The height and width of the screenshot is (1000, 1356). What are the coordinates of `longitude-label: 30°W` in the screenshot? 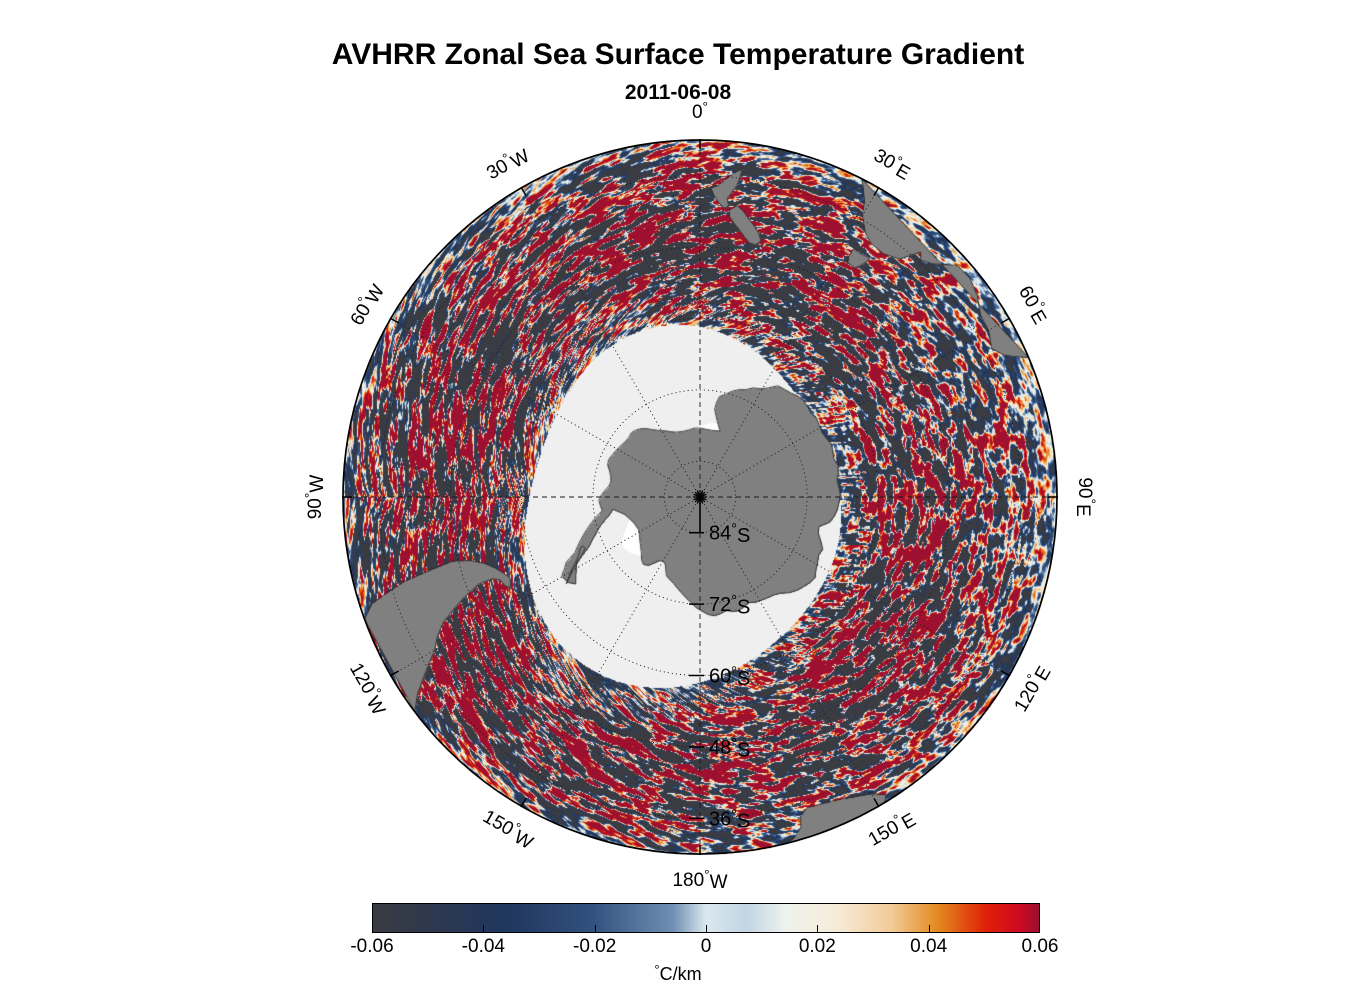 It's located at (508, 163).